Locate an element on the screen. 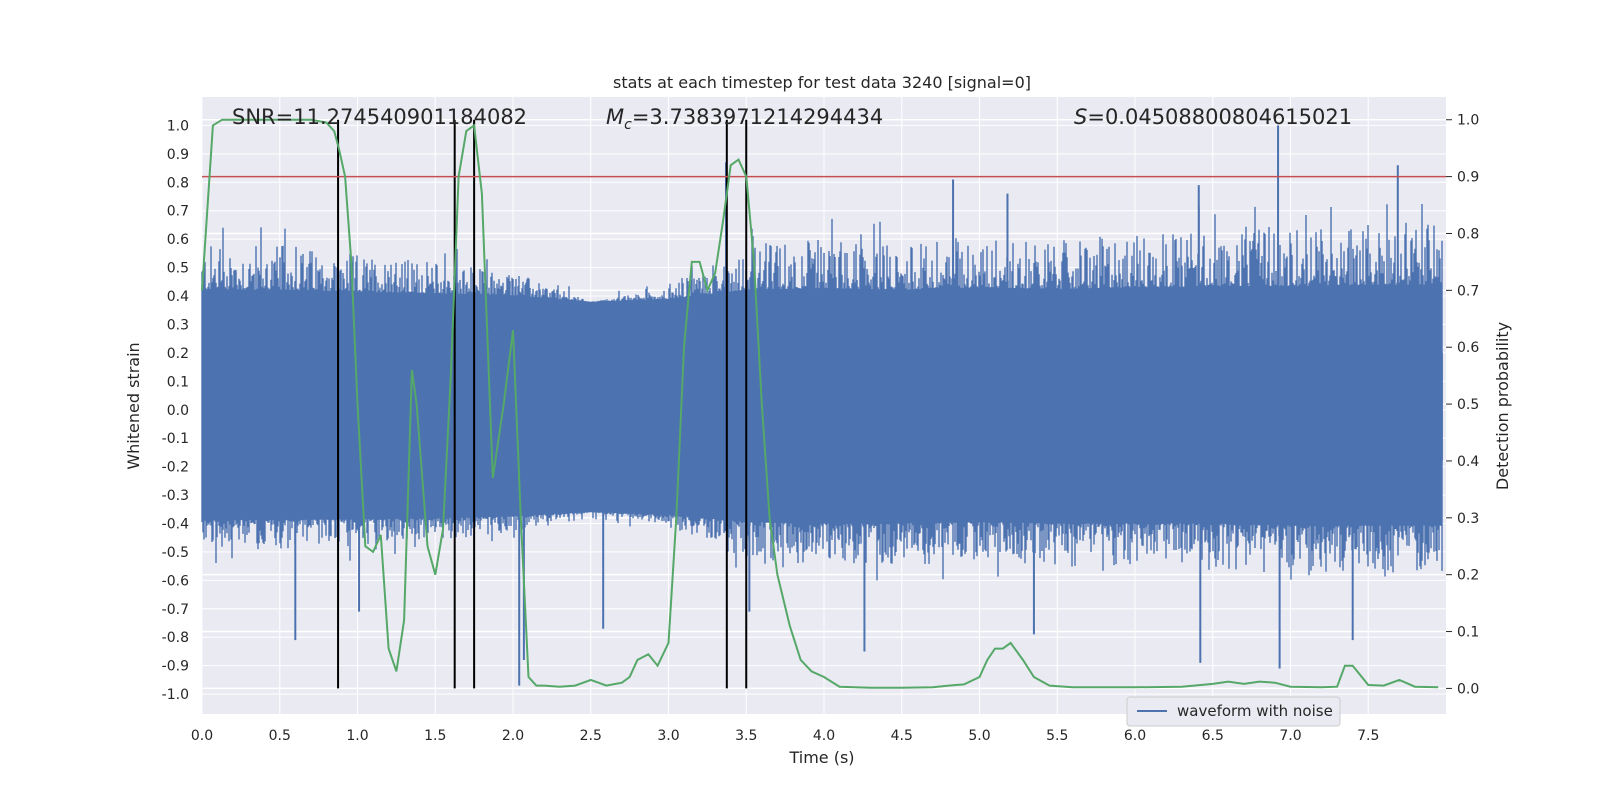  y2-tick-label: 0.7 is located at coordinates (1468, 291).